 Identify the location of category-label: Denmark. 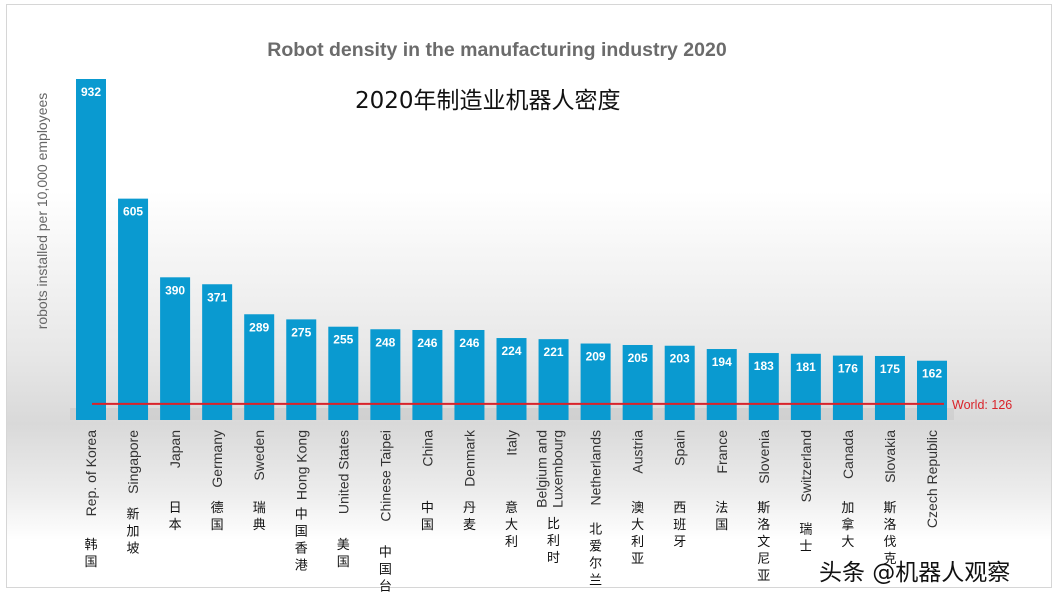
(469, 458).